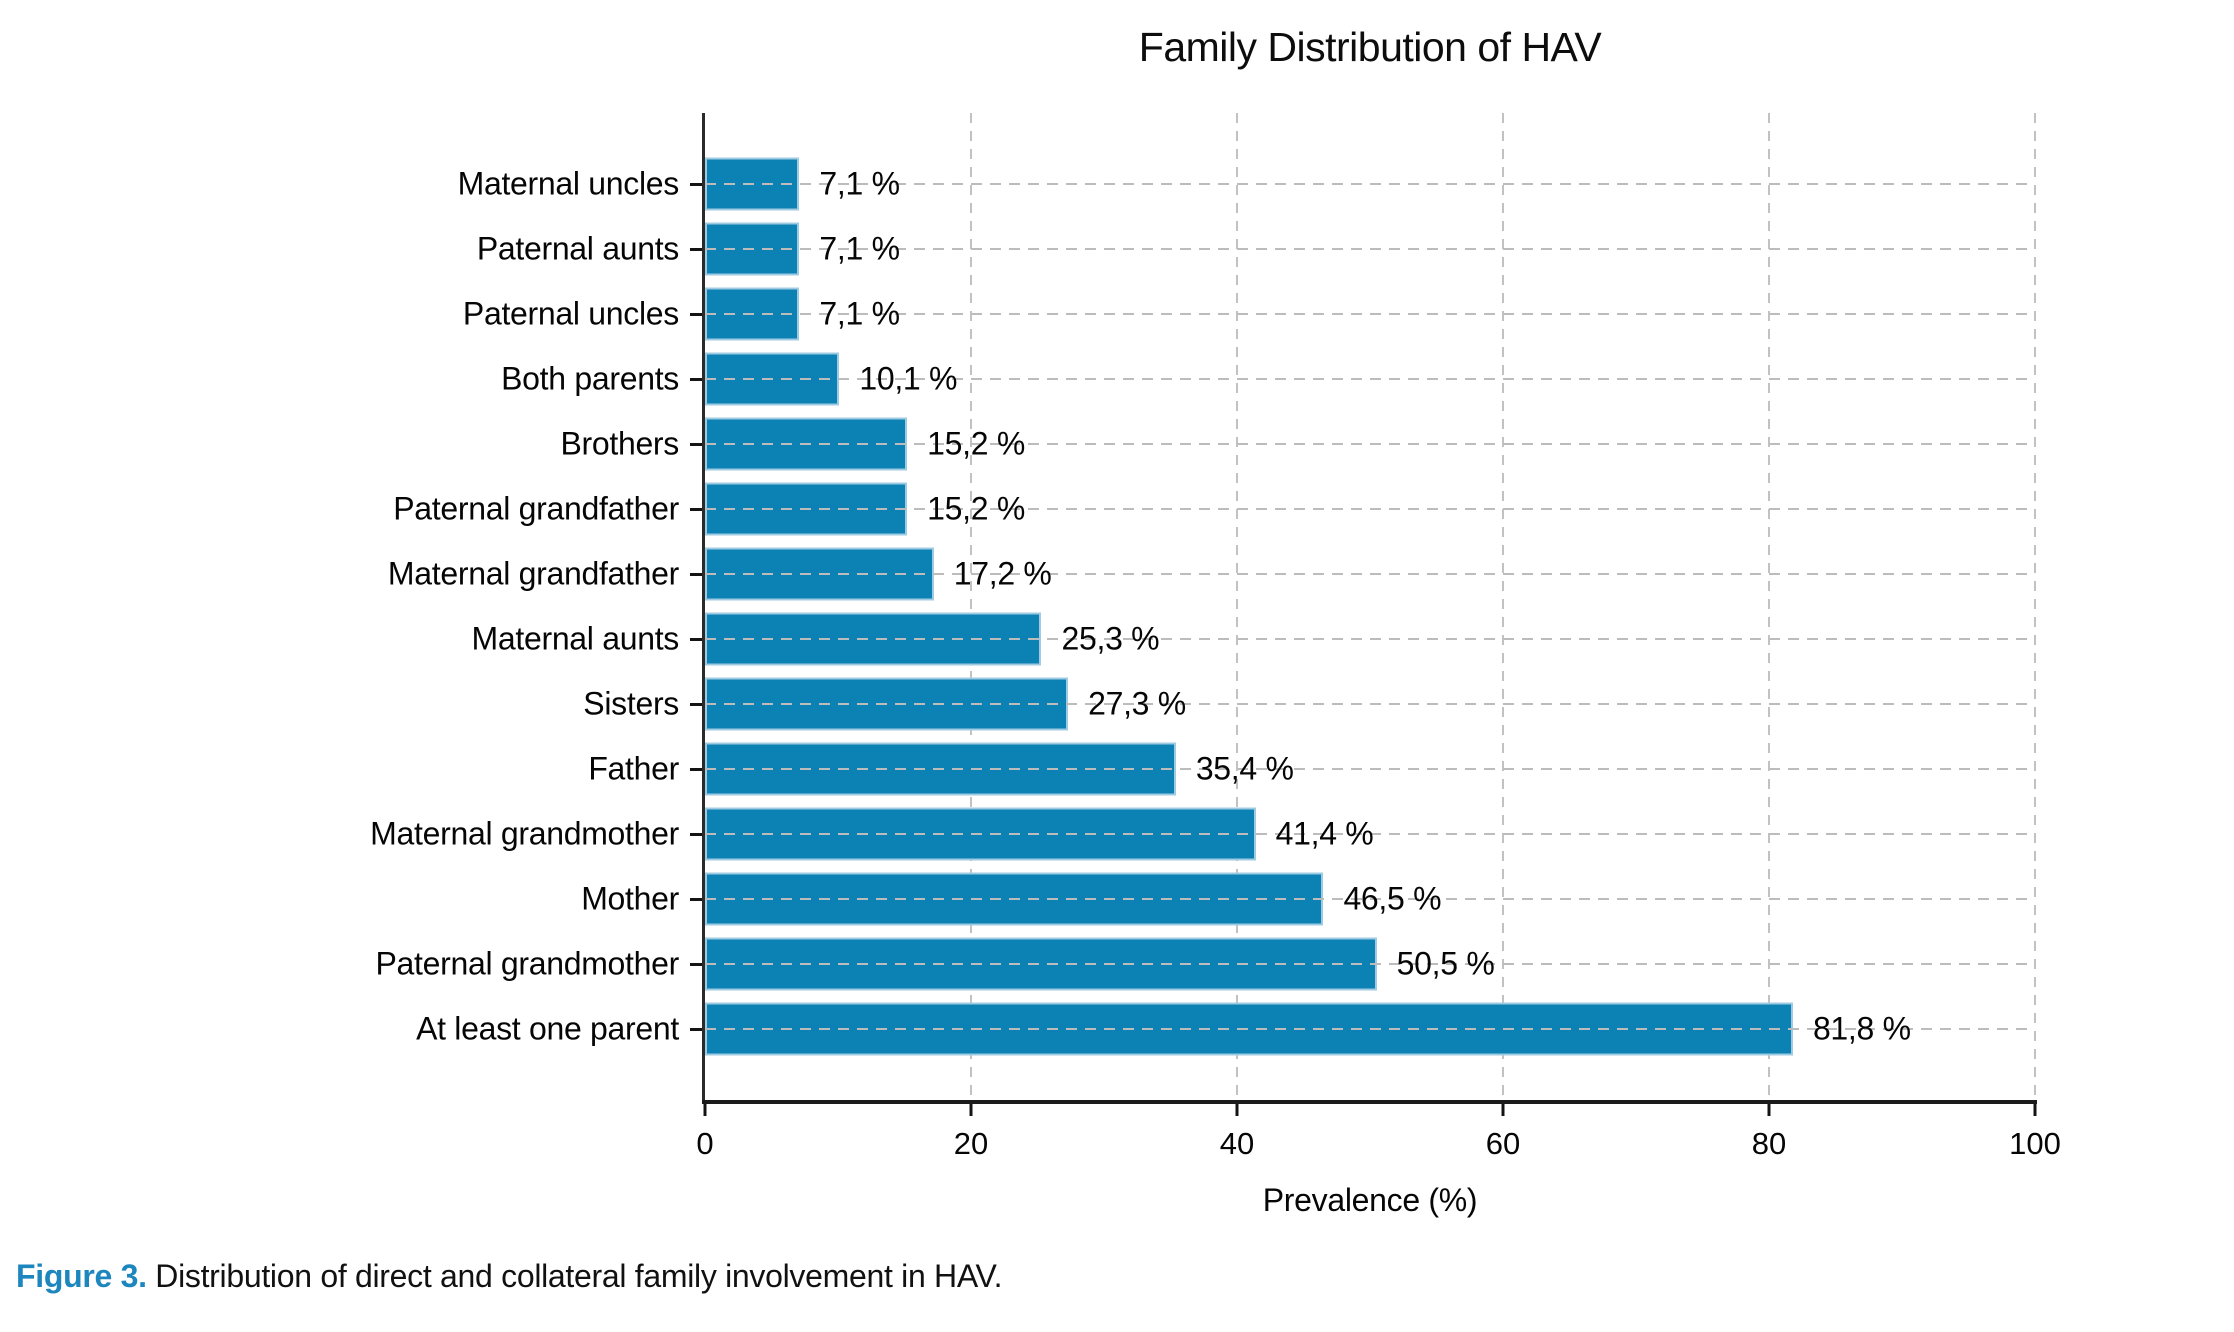 Image resolution: width=2234 pixels, height=1332 pixels. What do you see at coordinates (577, 248) in the screenshot?
I see `category-label: Paternal aunts` at bounding box center [577, 248].